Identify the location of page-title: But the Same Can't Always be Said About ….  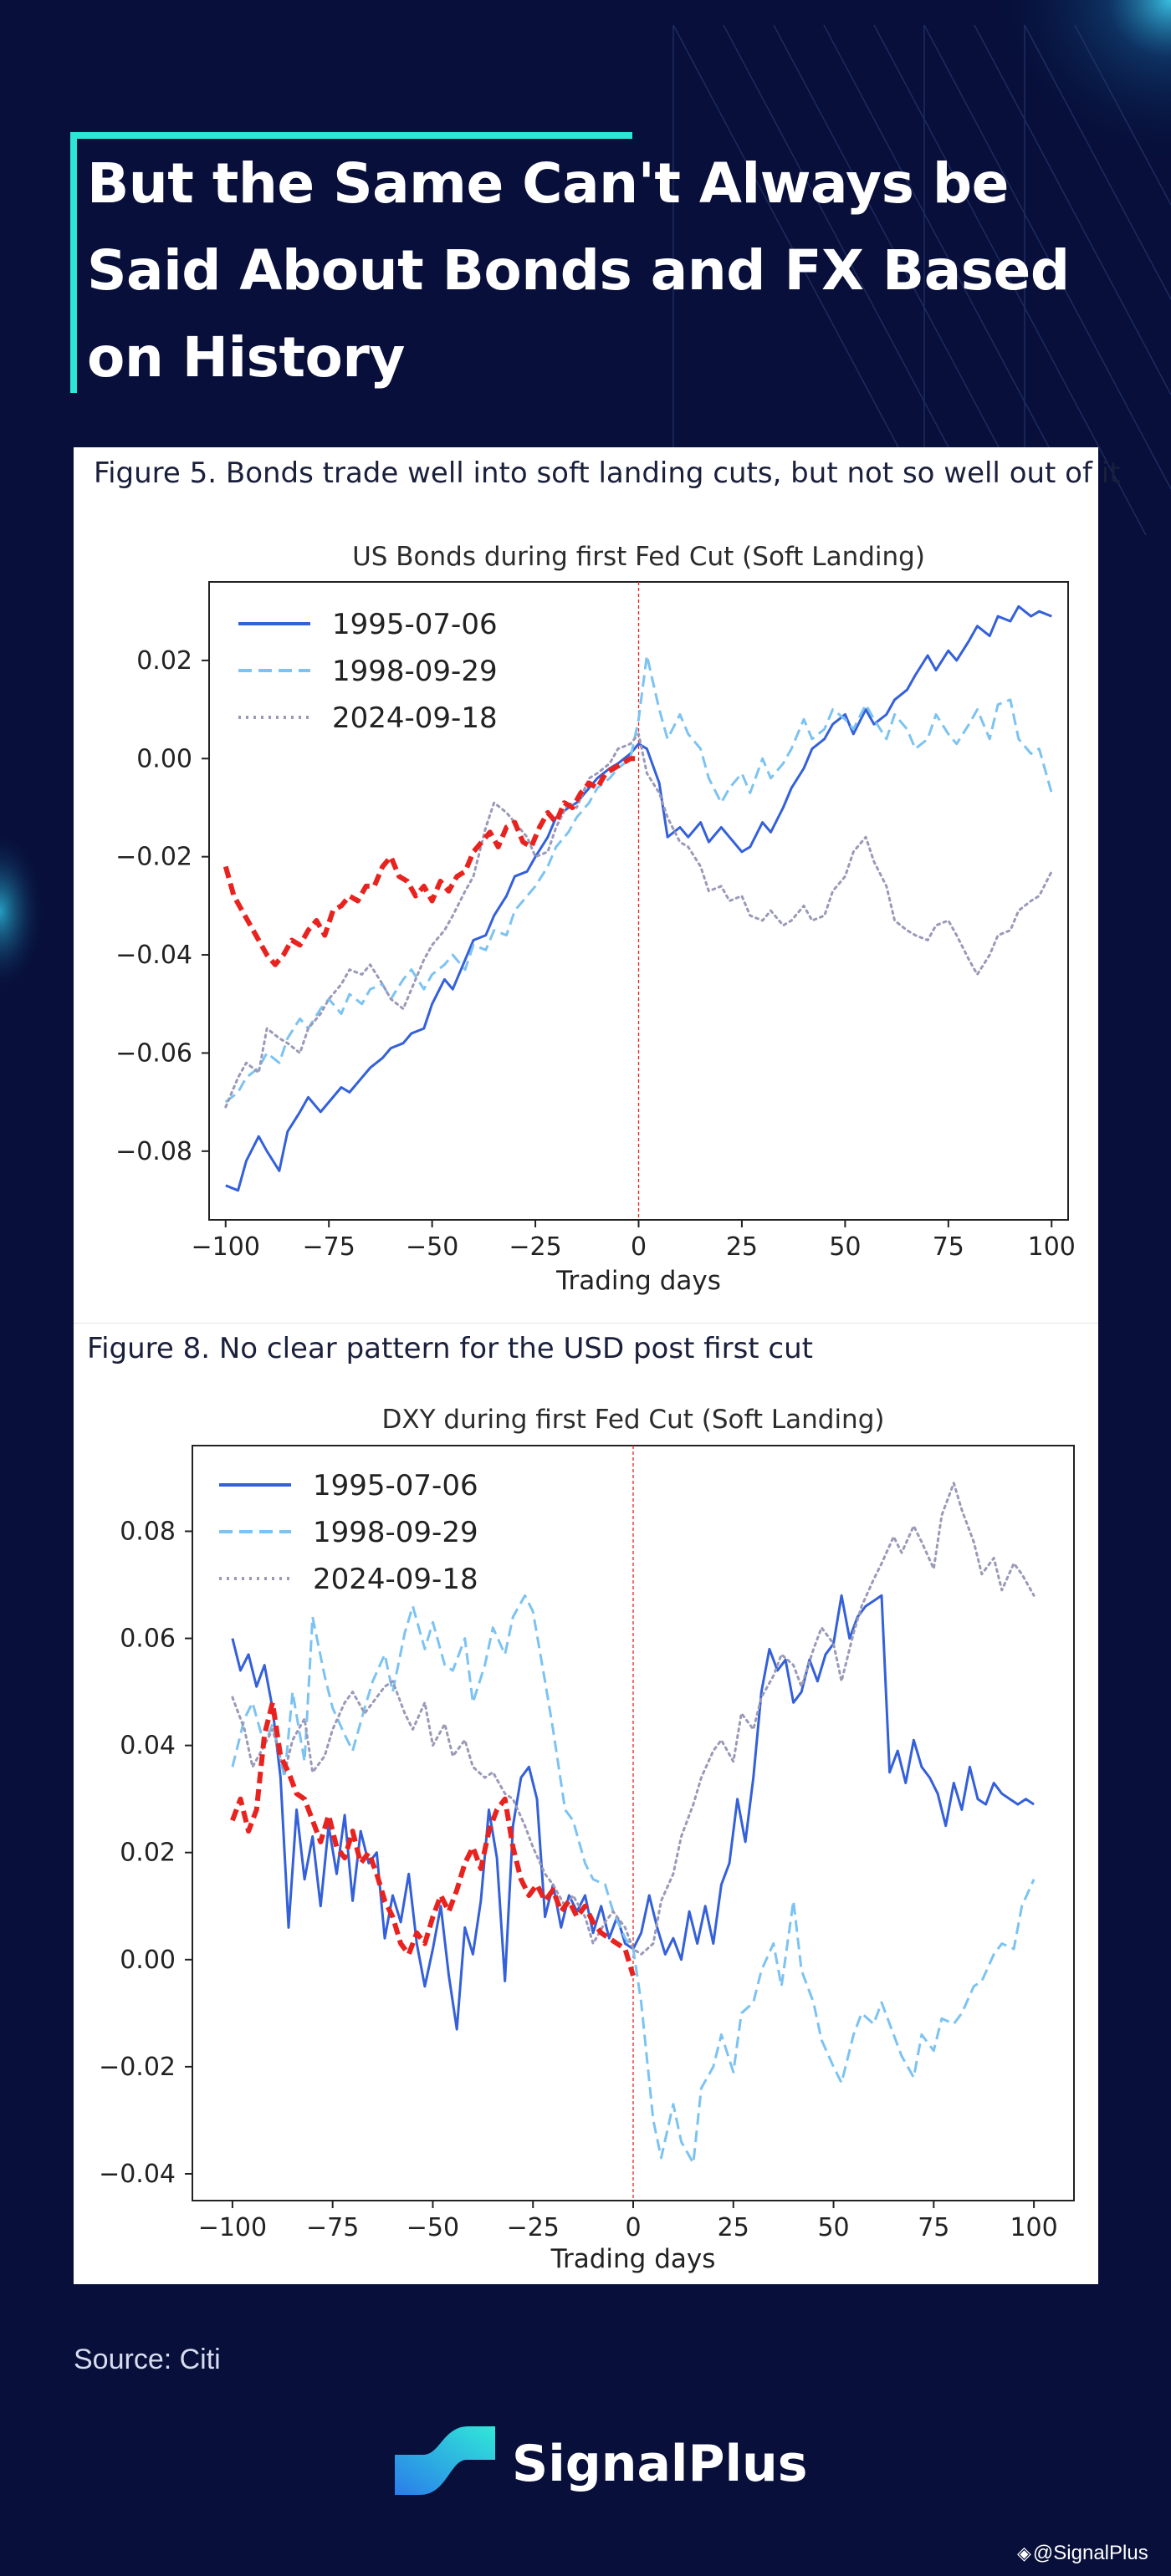
(578, 271).